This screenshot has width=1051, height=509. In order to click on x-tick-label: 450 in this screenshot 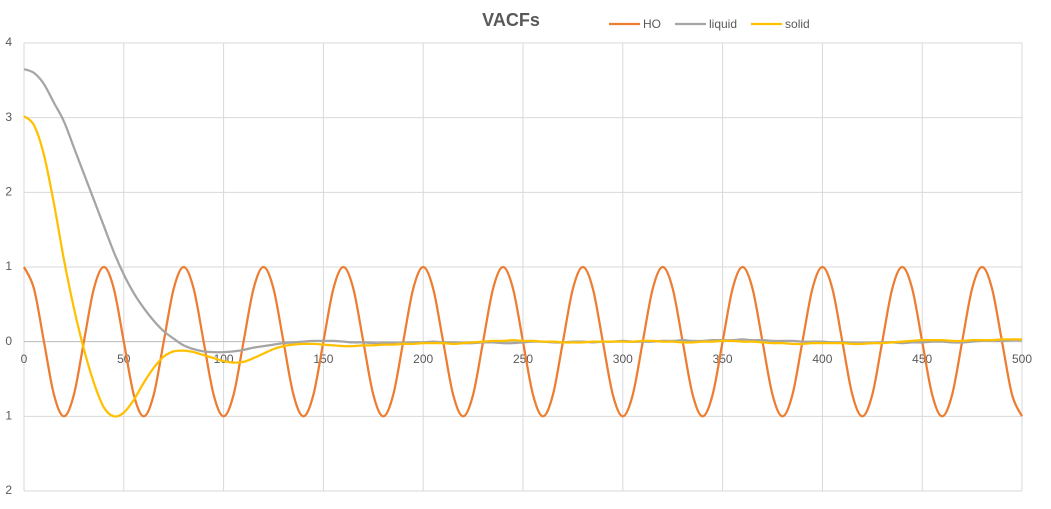, I will do `click(922, 359)`.